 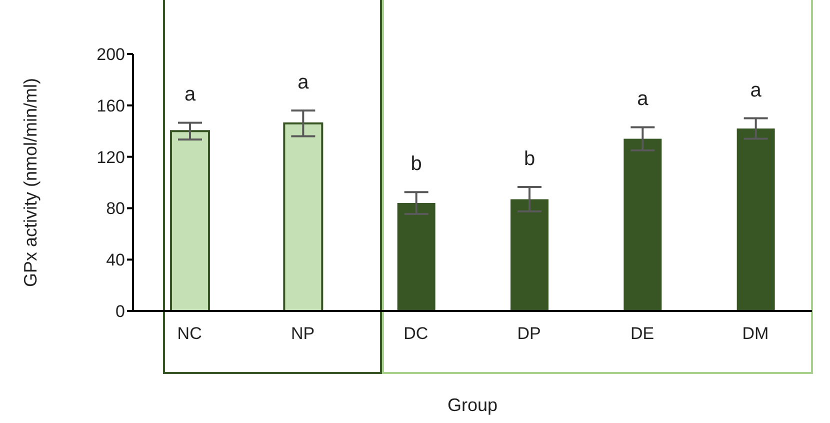 I want to click on y-tick-label: 120, so click(x=110, y=157).